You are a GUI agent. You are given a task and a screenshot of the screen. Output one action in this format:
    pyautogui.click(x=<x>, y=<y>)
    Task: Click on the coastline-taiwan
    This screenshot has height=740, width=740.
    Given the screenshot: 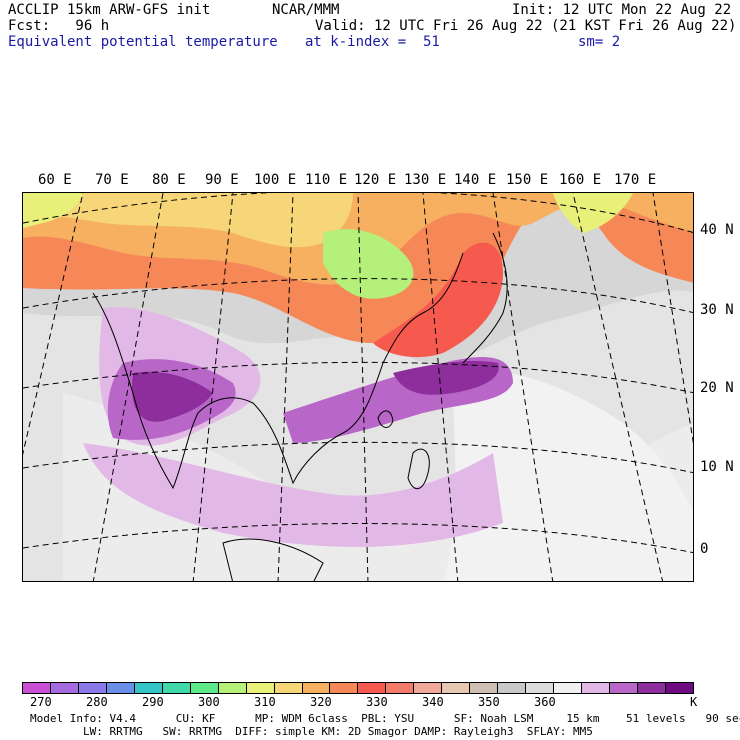 What is the action you would take?
    pyautogui.click(x=385, y=419)
    